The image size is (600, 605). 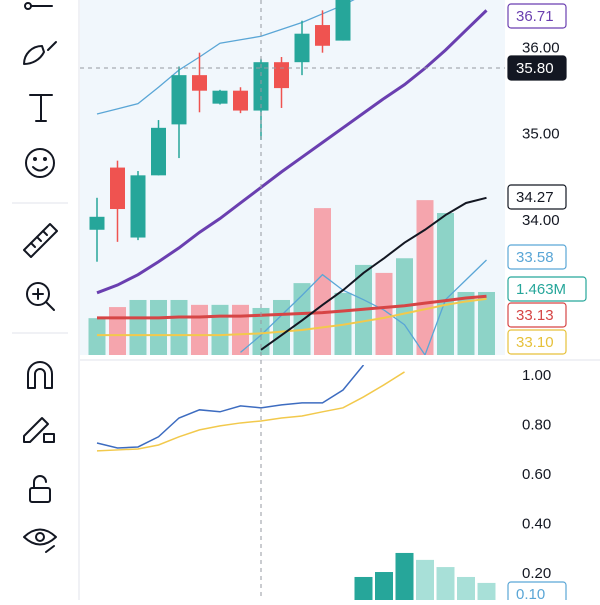 I want to click on price-badge-label: 35.80, so click(x=535, y=68).